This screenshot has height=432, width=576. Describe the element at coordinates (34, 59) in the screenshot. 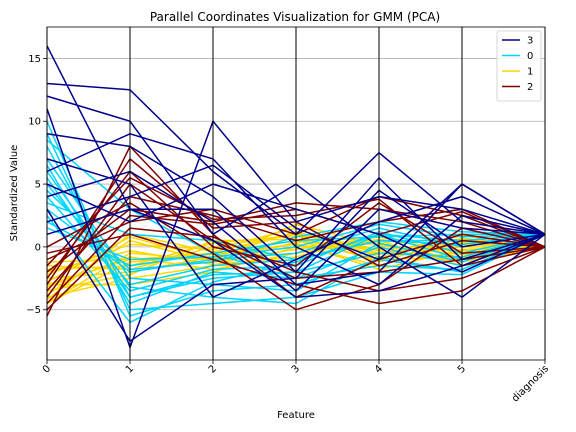

I see `y-tick-label: 15` at that location.